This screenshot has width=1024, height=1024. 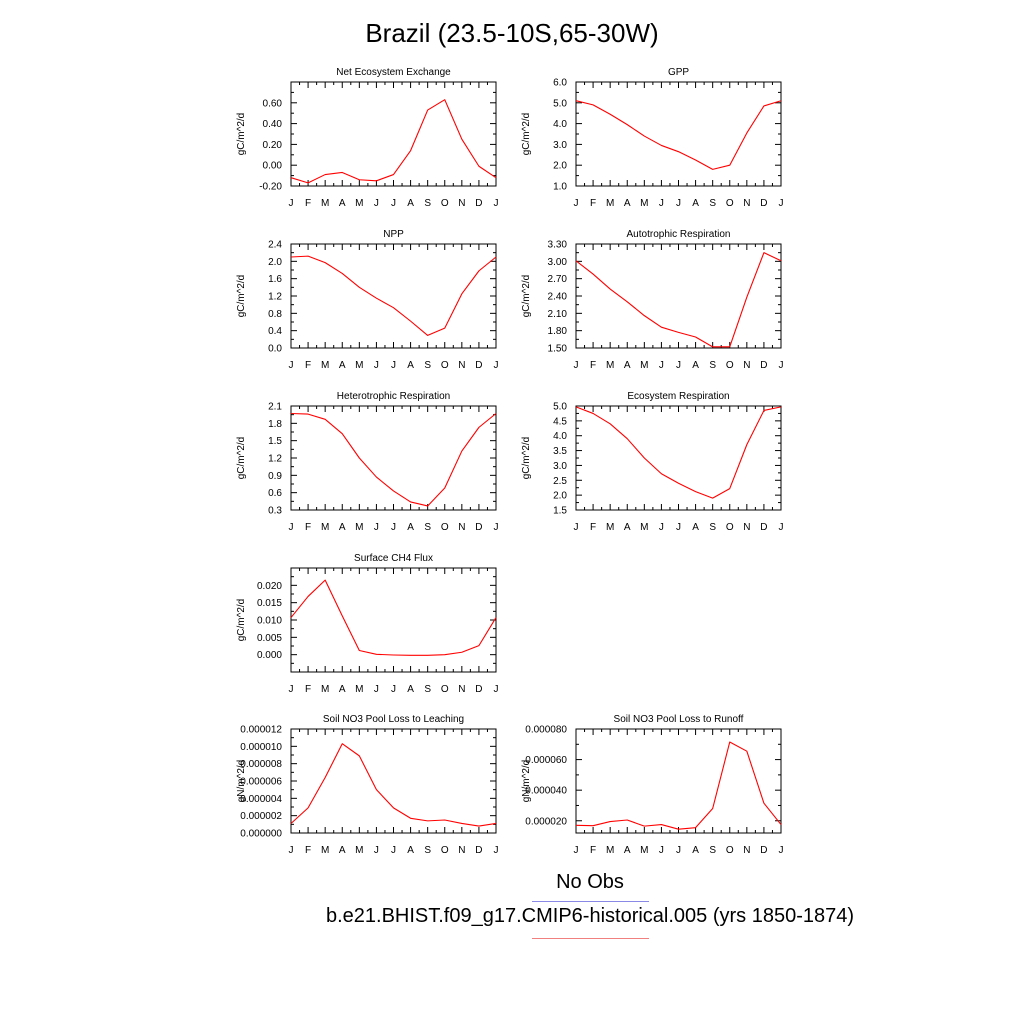 What do you see at coordinates (269, 603) in the screenshot?
I see `y-tick-label: 0.015` at bounding box center [269, 603].